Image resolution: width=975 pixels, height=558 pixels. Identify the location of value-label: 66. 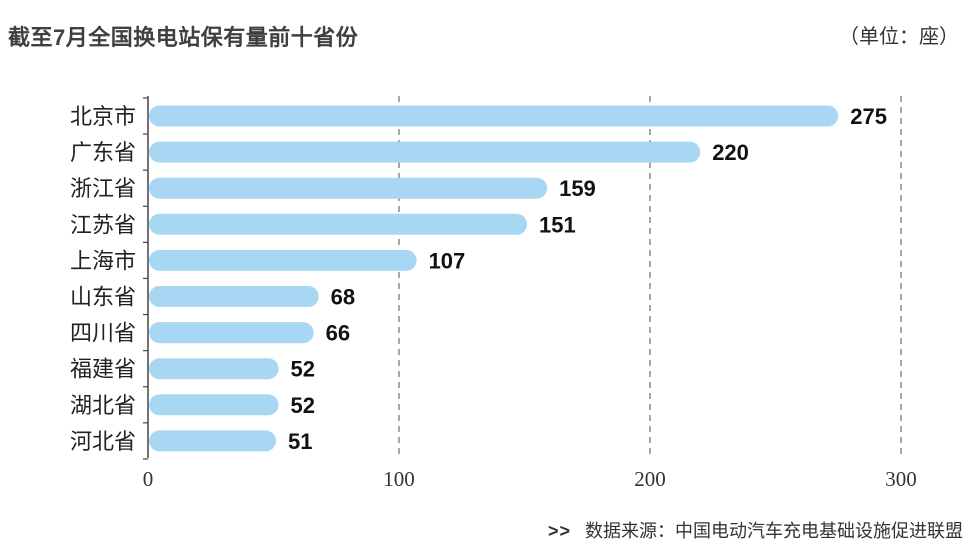
(338, 333).